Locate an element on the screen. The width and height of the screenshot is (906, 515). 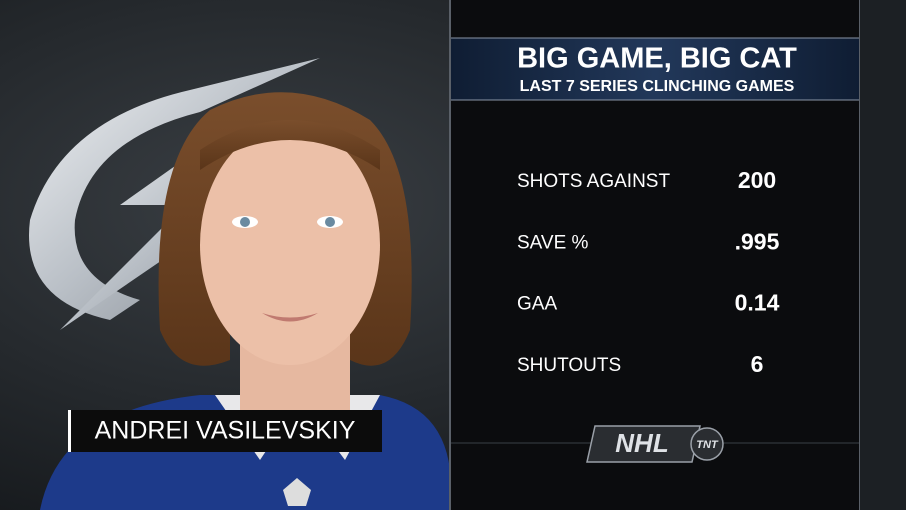
name-plate-accent is located at coordinates (69, 431).